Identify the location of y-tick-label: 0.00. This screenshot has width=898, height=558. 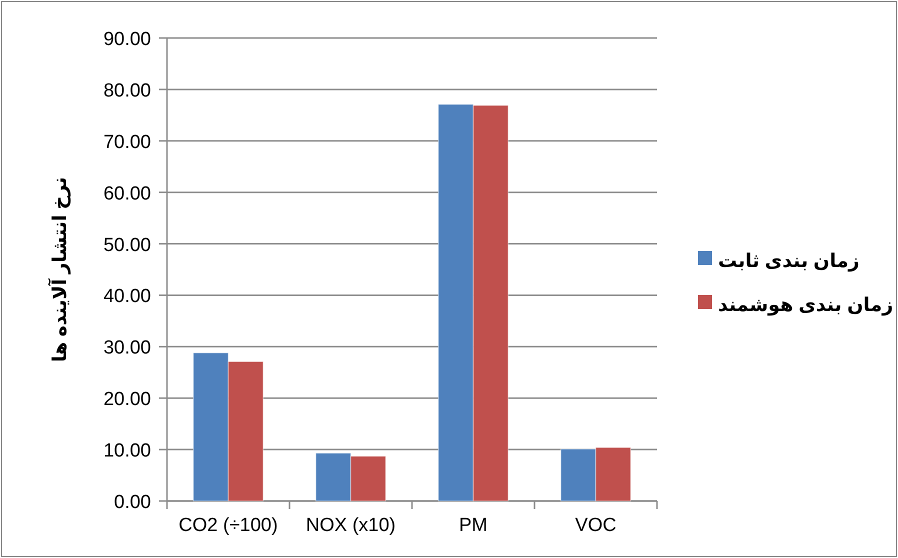
(132, 502).